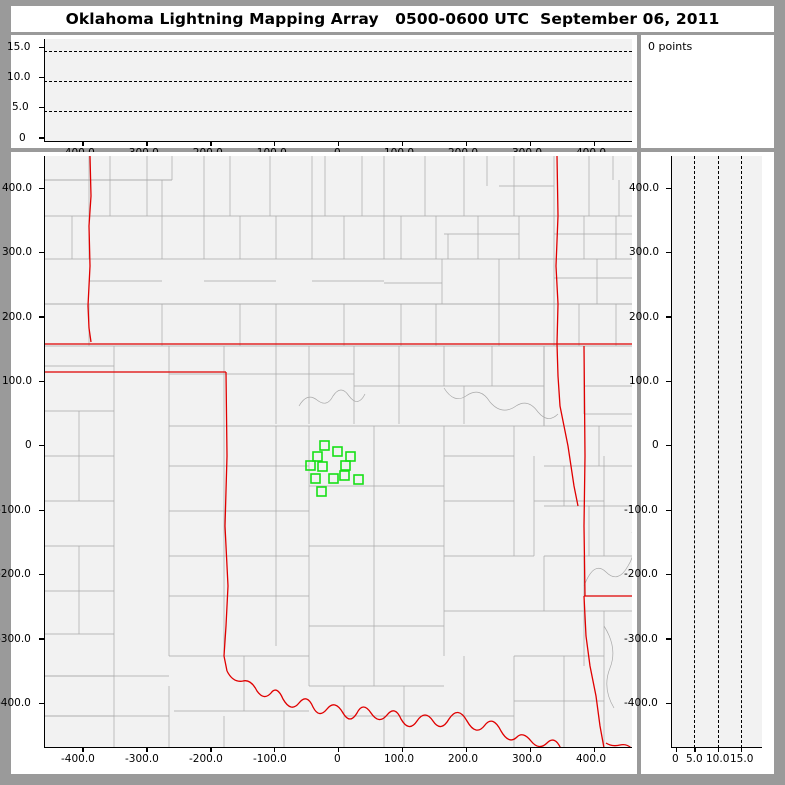 The image size is (785, 785). I want to click on top-xtick-m100, so click(275, 143).